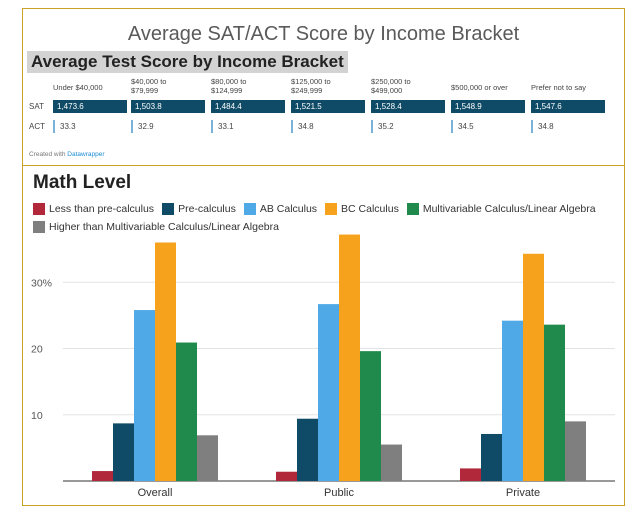  Describe the element at coordinates (48, 154) in the screenshot. I see `credit-prefix: Created with` at that location.